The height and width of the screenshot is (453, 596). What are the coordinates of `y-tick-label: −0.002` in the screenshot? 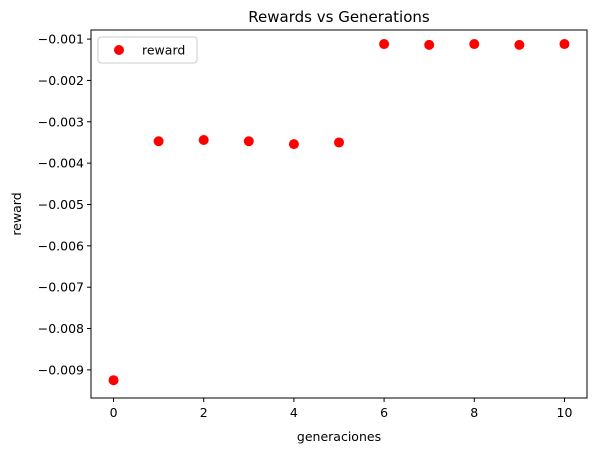 It's located at (61, 80).